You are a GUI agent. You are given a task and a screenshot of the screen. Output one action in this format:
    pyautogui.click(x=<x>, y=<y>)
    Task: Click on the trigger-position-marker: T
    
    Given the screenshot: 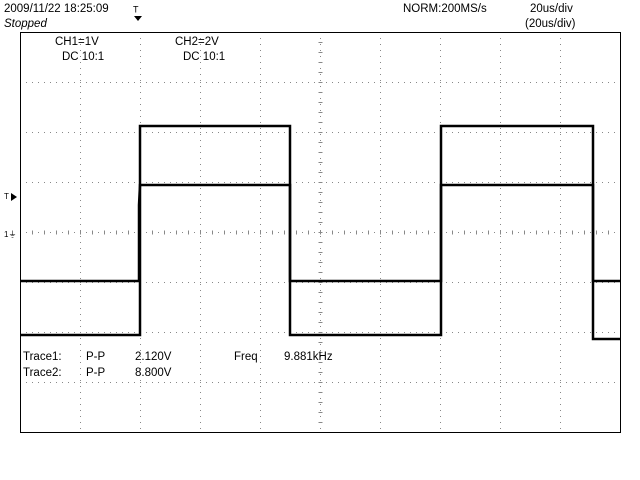 What is the action you would take?
    pyautogui.click(x=136, y=9)
    